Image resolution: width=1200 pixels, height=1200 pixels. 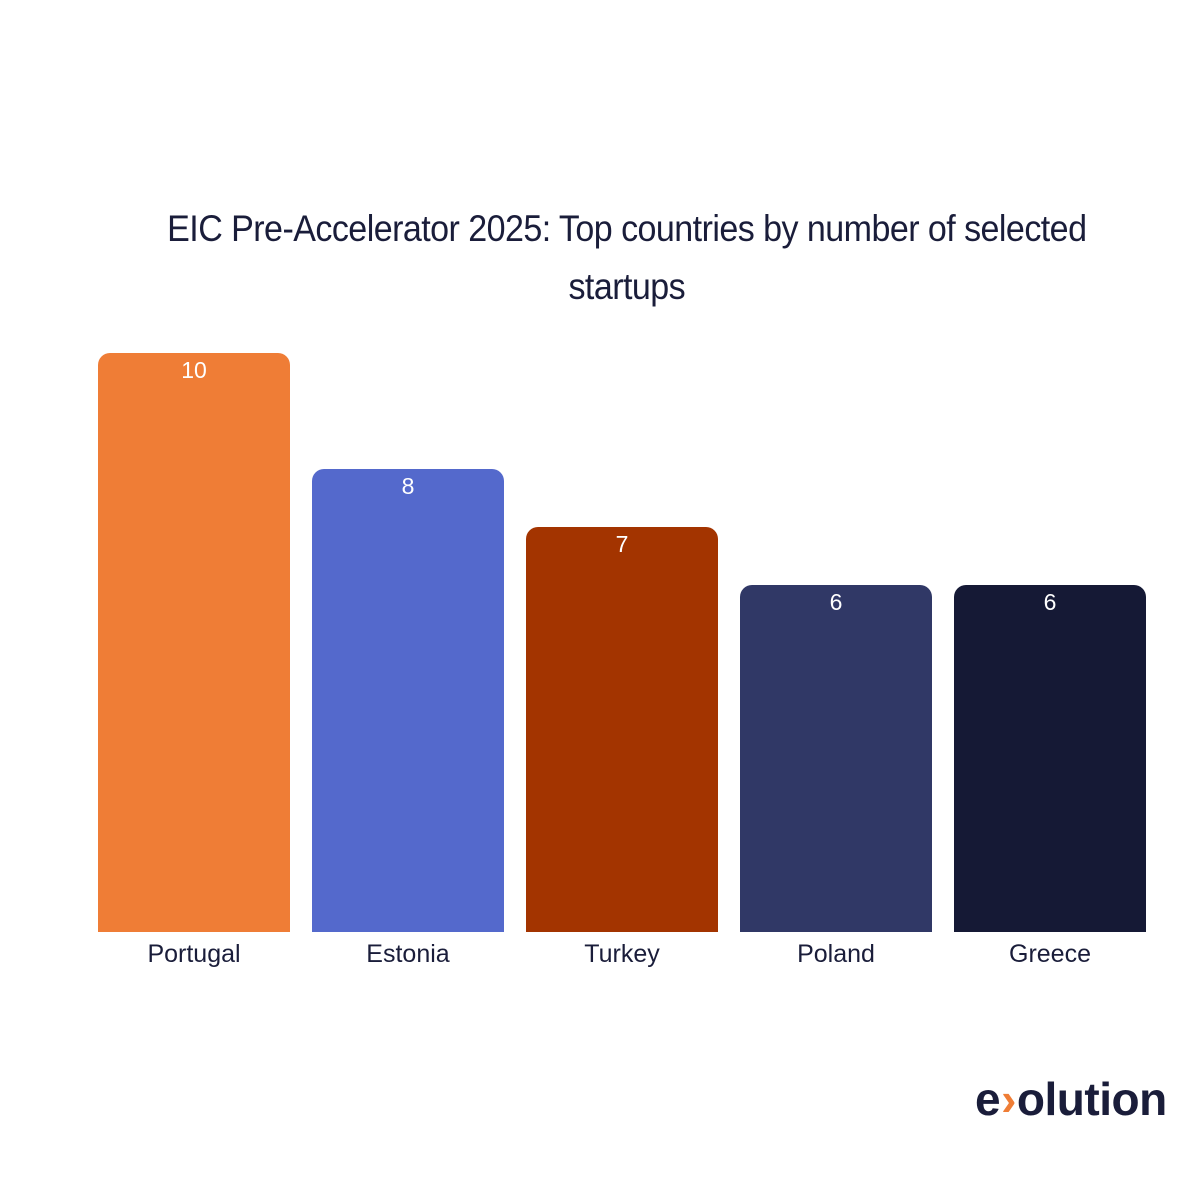 I want to click on bar-greece: 6, so click(x=1050, y=758).